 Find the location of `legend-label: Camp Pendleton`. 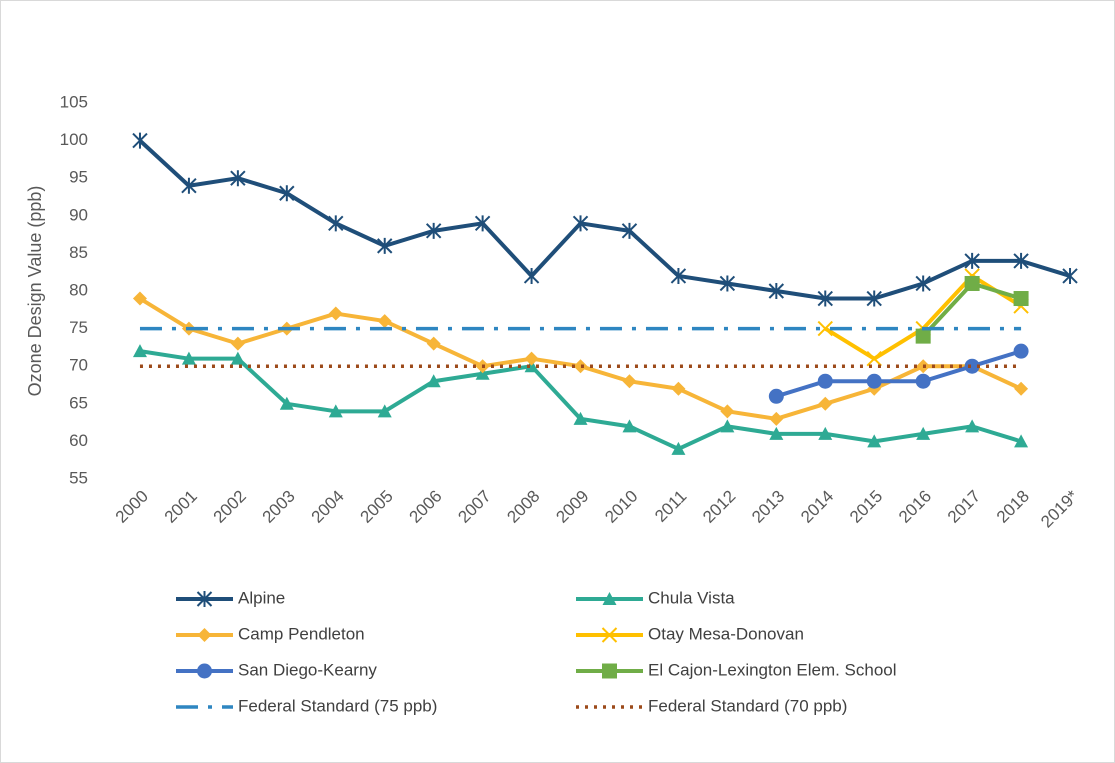

legend-label: Camp Pendleton is located at coordinates (301, 633).